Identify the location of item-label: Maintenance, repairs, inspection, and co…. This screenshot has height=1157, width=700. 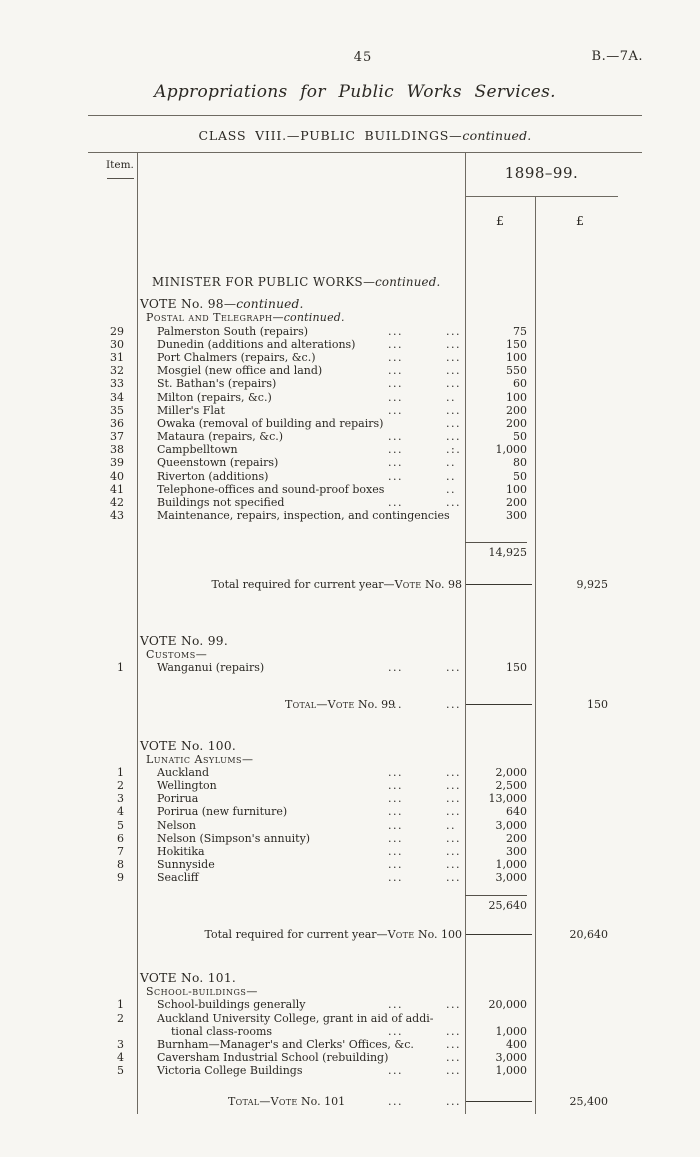
(303, 516).